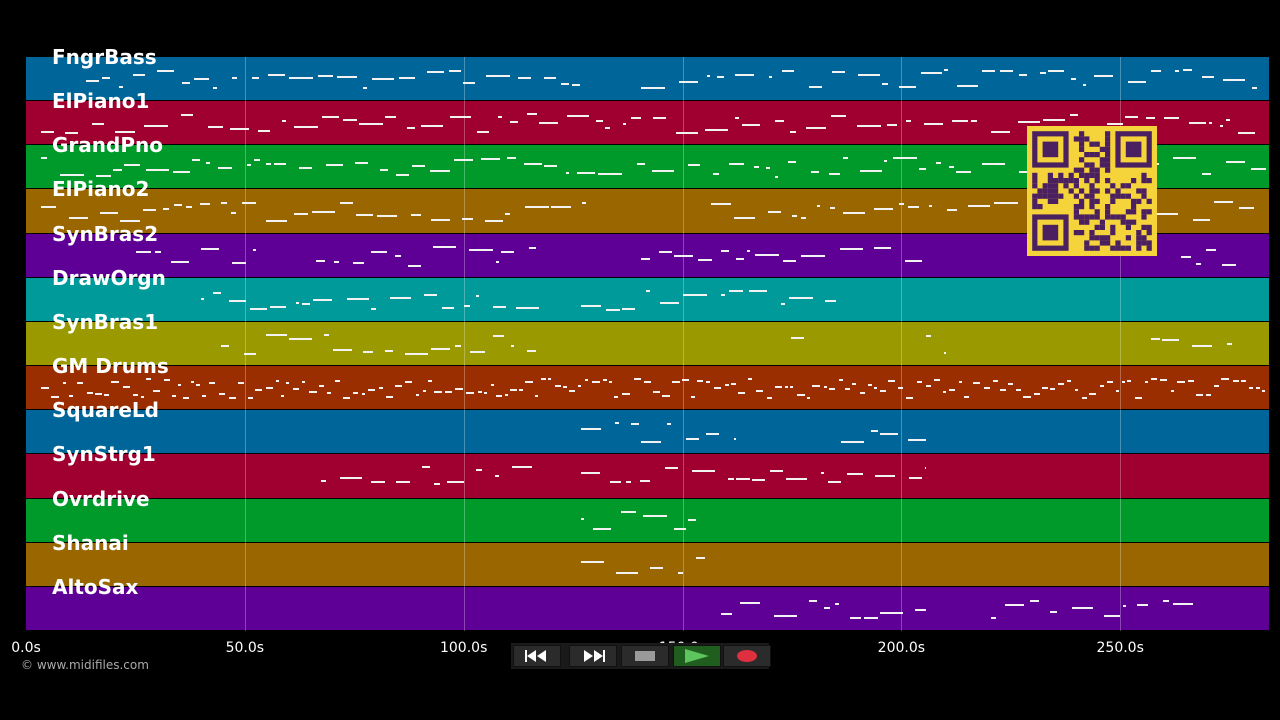  I want to click on transport-bar, so click(641, 656).